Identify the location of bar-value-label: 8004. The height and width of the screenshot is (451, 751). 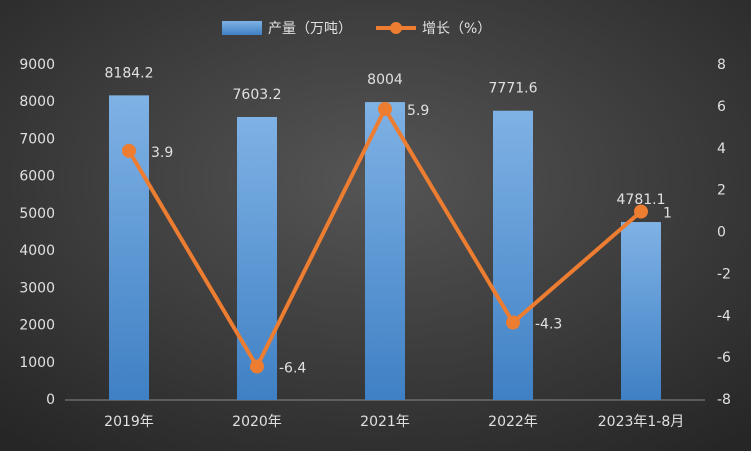
(385, 80).